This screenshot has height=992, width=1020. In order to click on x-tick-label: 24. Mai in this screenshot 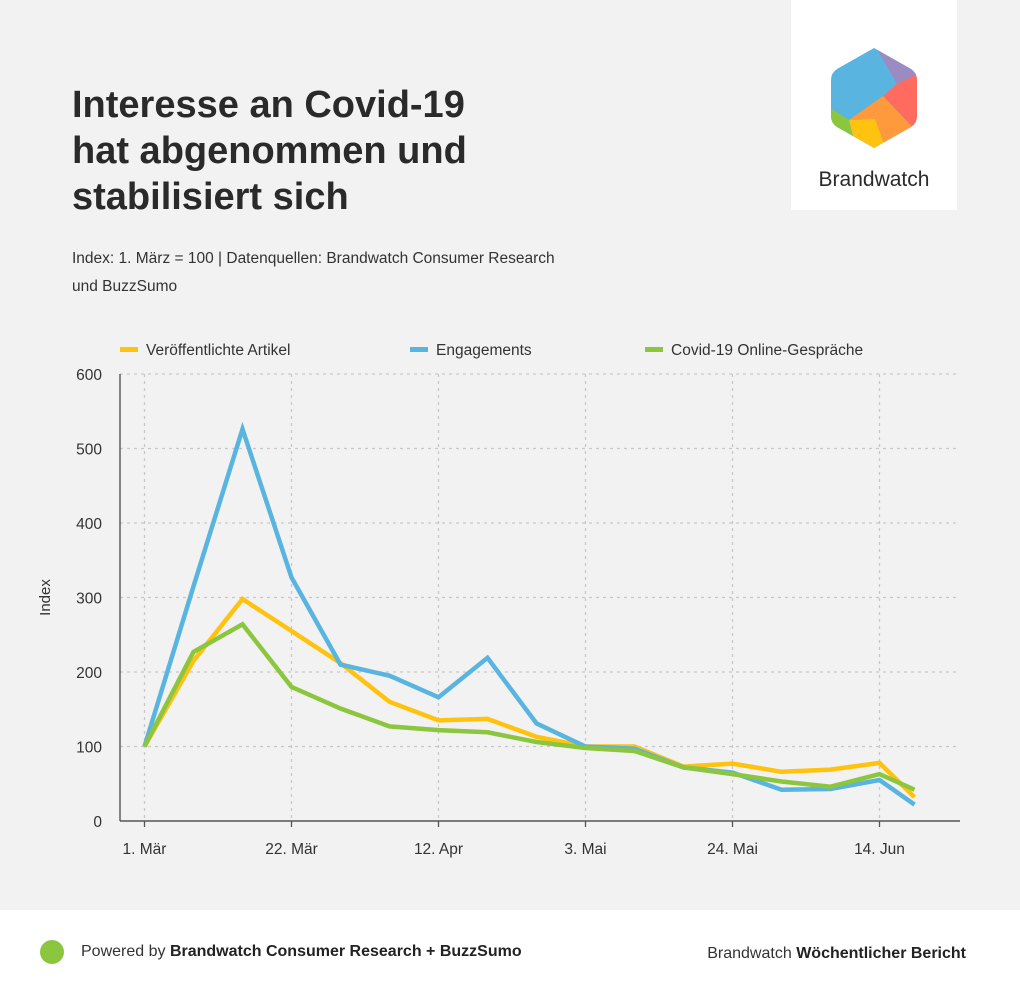, I will do `click(732, 849)`.